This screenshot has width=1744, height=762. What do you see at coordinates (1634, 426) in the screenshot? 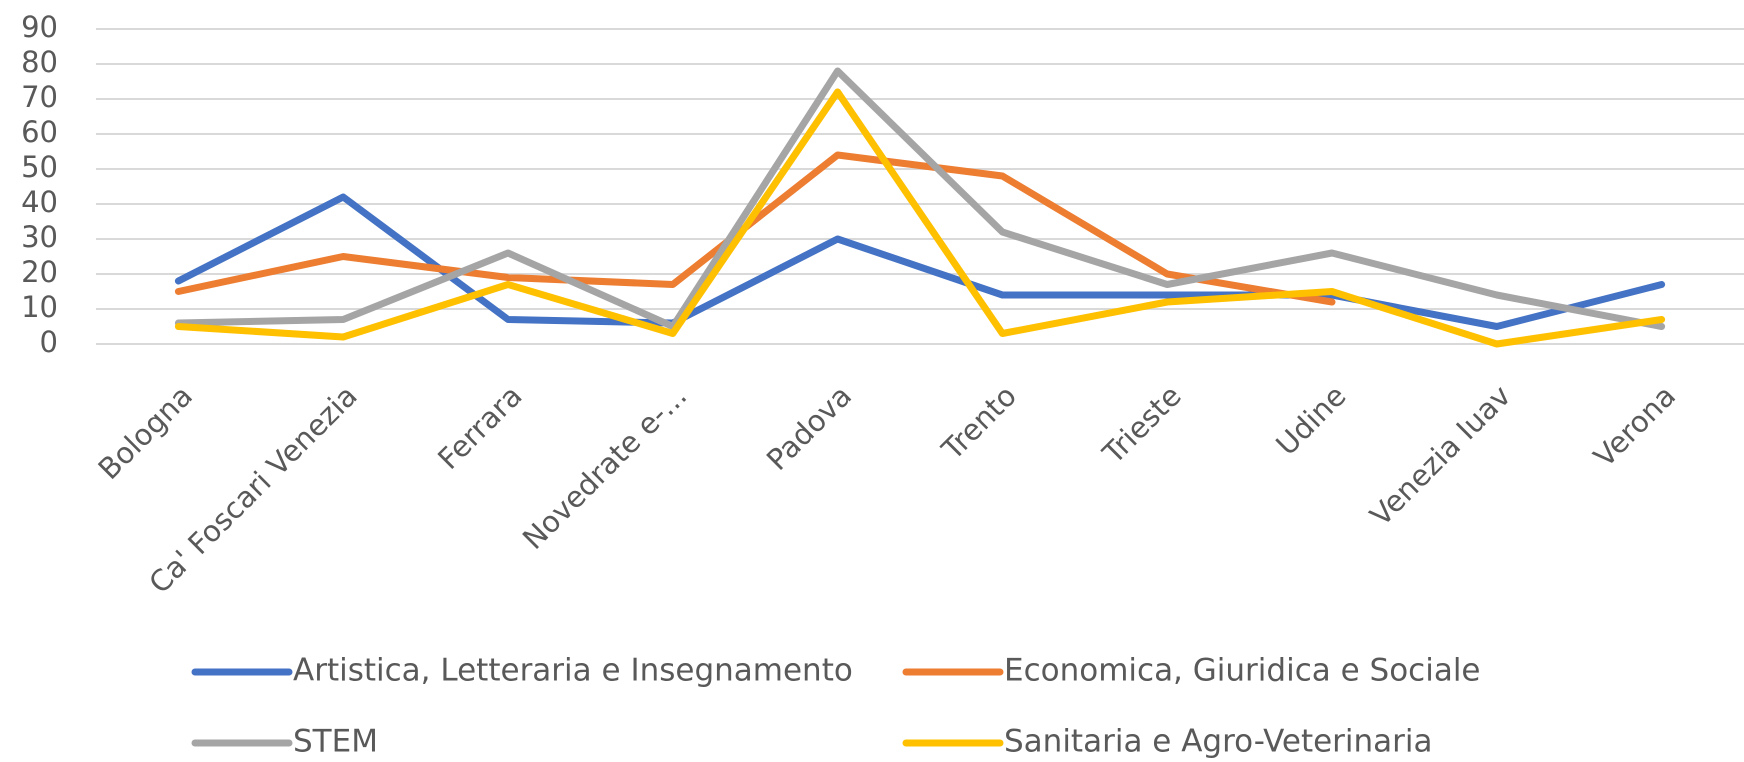
I see `x-tick-label: Verona` at bounding box center [1634, 426].